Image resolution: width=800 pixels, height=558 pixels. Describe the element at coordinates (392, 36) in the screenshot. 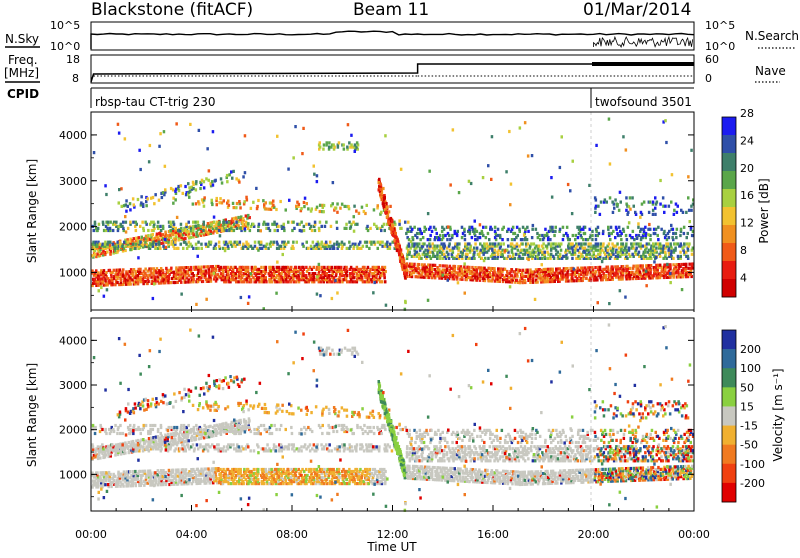

I see `nsky-frame` at that location.